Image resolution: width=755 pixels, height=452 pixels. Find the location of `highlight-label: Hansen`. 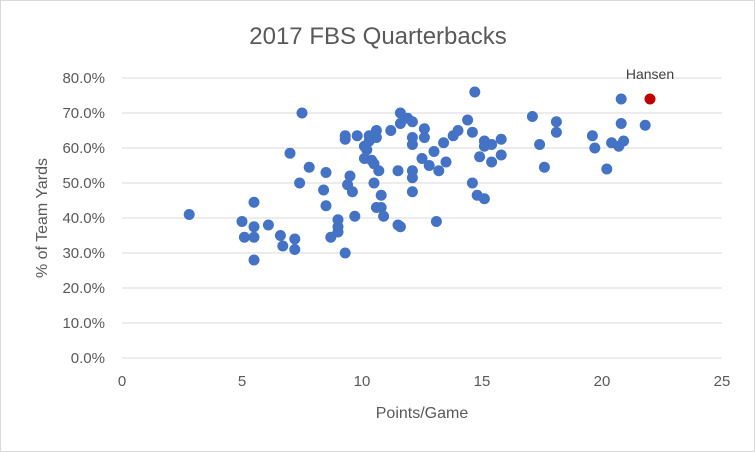

highlight-label: Hansen is located at coordinates (650, 74).